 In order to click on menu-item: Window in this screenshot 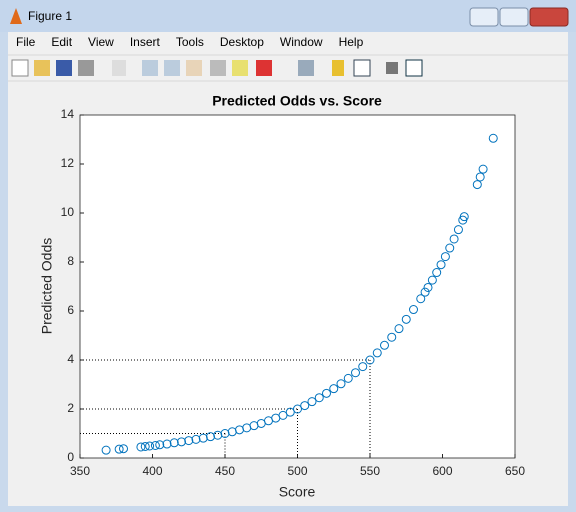, I will do `click(301, 42)`.